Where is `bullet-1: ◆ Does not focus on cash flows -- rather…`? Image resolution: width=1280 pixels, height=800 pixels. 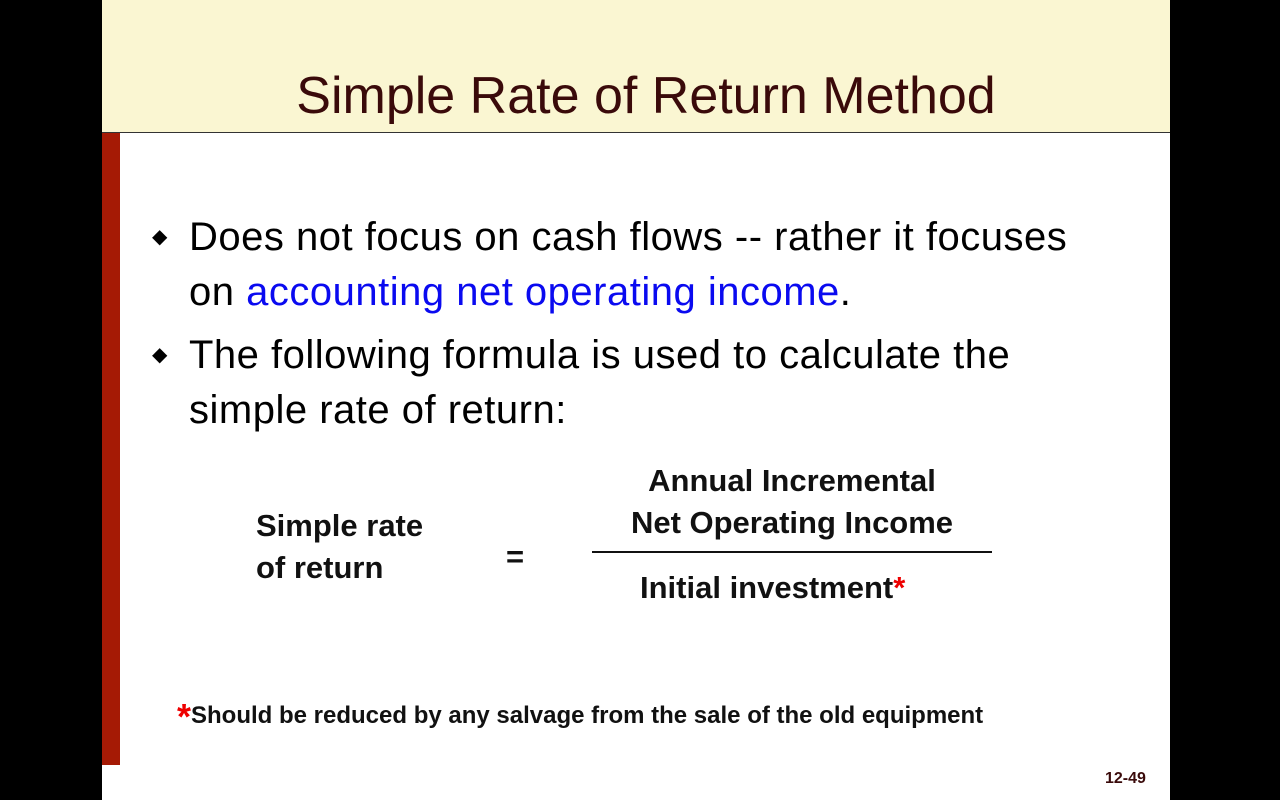
bullet-1: ◆ Does not focus on cash flows -- rather… is located at coordinates (620, 265).